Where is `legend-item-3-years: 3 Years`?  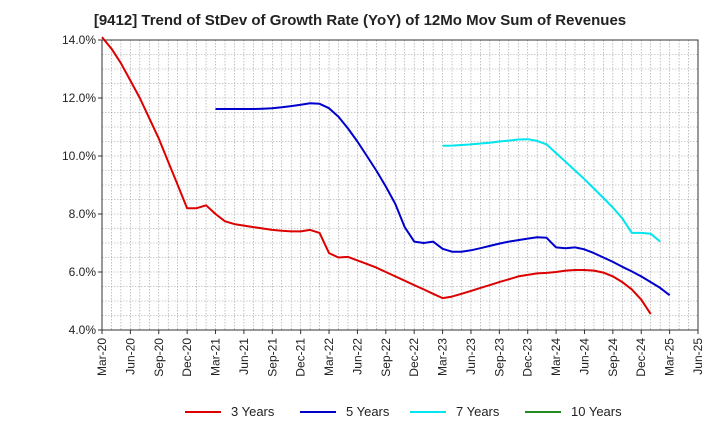 legend-item-3-years: 3 Years is located at coordinates (229, 411).